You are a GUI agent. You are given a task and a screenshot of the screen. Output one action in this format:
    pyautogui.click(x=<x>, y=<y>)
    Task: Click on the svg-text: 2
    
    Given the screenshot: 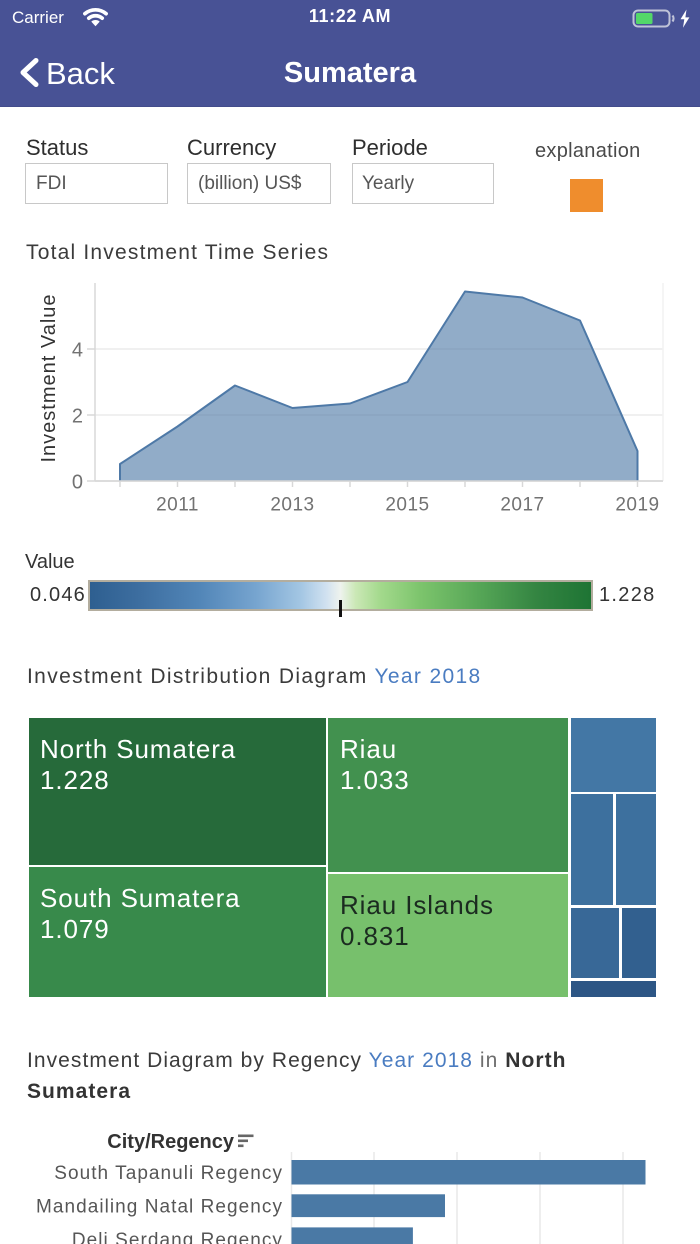 What is the action you would take?
    pyautogui.click(x=77, y=417)
    